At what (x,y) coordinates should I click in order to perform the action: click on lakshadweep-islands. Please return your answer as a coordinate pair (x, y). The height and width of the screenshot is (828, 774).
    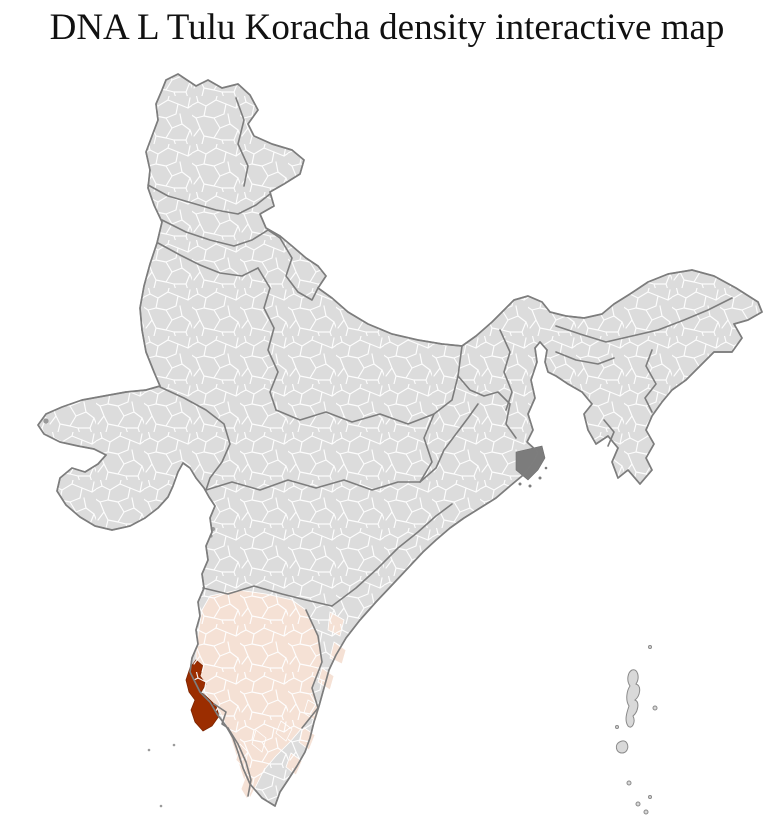
    Looking at the image, I should click on (161, 775).